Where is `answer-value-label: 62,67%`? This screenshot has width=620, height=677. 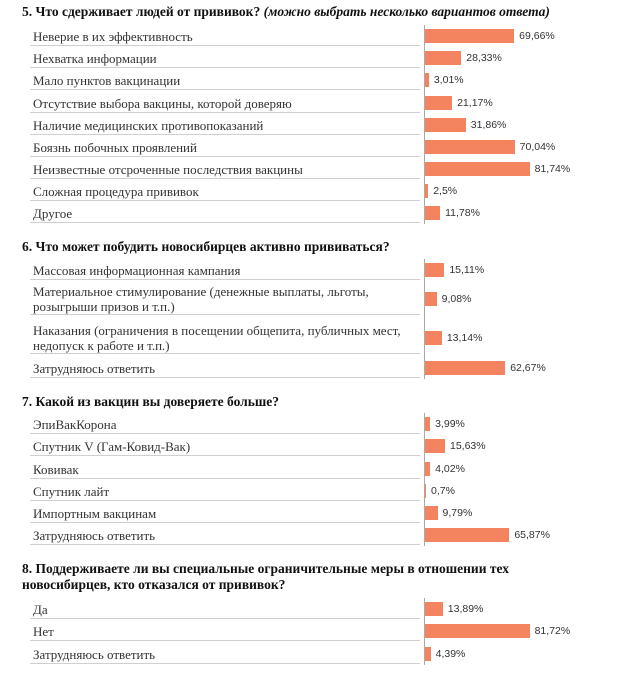 answer-value-label: 62,67% is located at coordinates (528, 368).